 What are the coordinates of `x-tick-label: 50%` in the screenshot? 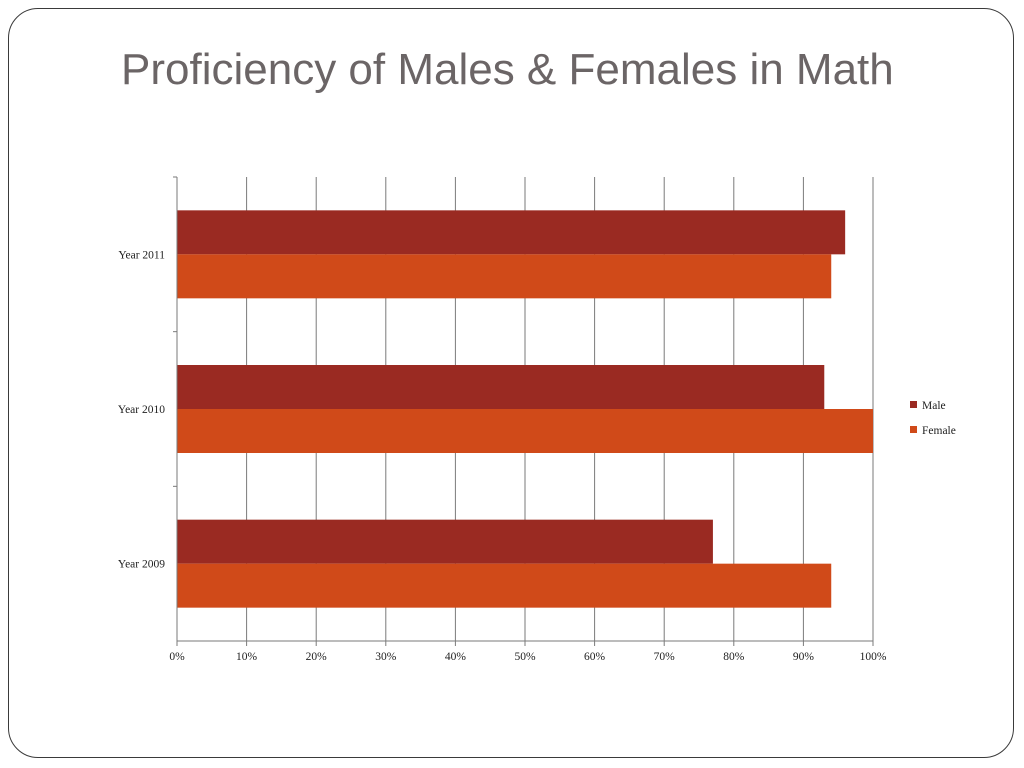 It's located at (525, 657).